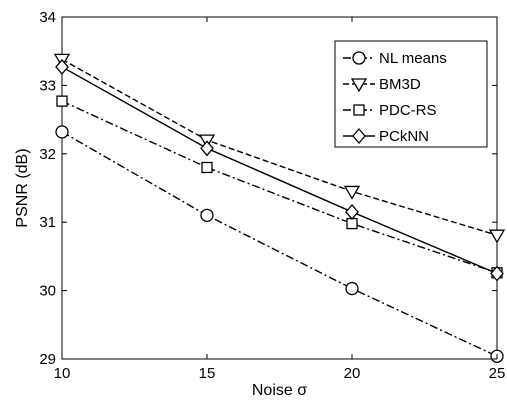  Describe the element at coordinates (47, 154) in the screenshot. I see `y-tick-label: 32` at that location.